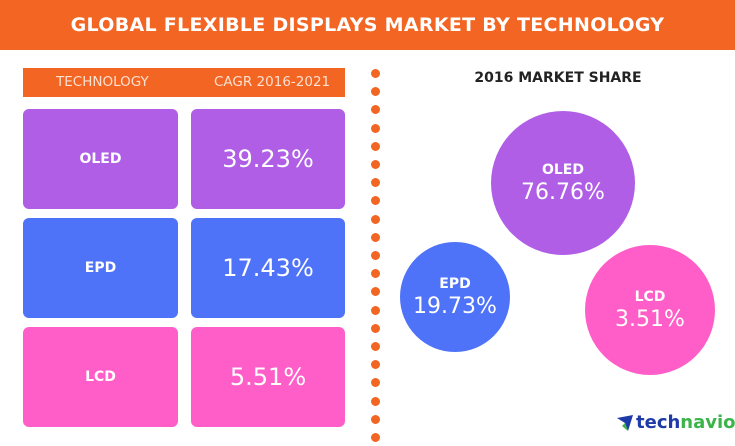 The image size is (735, 446). I want to click on column-header-cagr: CAGR 2016-2021, so click(272, 82).